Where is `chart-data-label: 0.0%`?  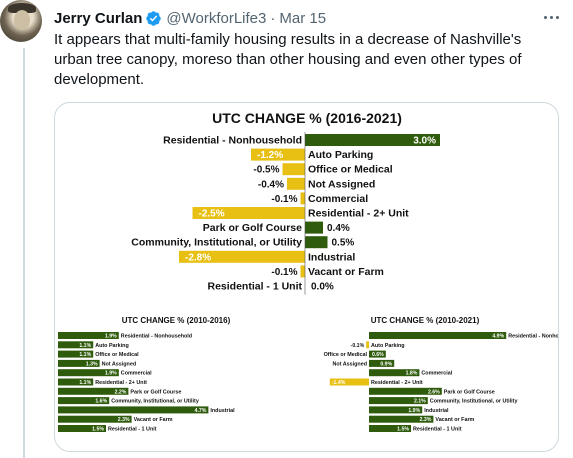
chart-data-label: 0.0% is located at coordinates (322, 287).